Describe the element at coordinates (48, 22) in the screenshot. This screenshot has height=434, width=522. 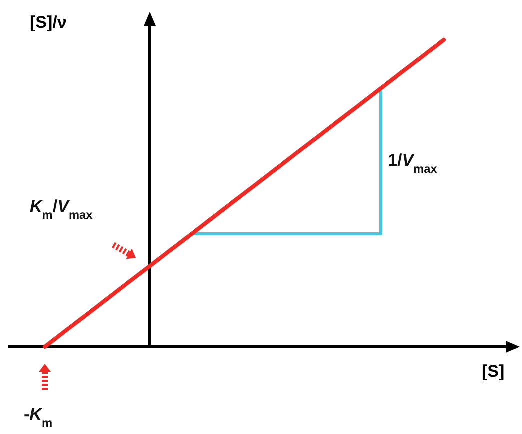
I see `y-axis-title: [S]/ν` at that location.